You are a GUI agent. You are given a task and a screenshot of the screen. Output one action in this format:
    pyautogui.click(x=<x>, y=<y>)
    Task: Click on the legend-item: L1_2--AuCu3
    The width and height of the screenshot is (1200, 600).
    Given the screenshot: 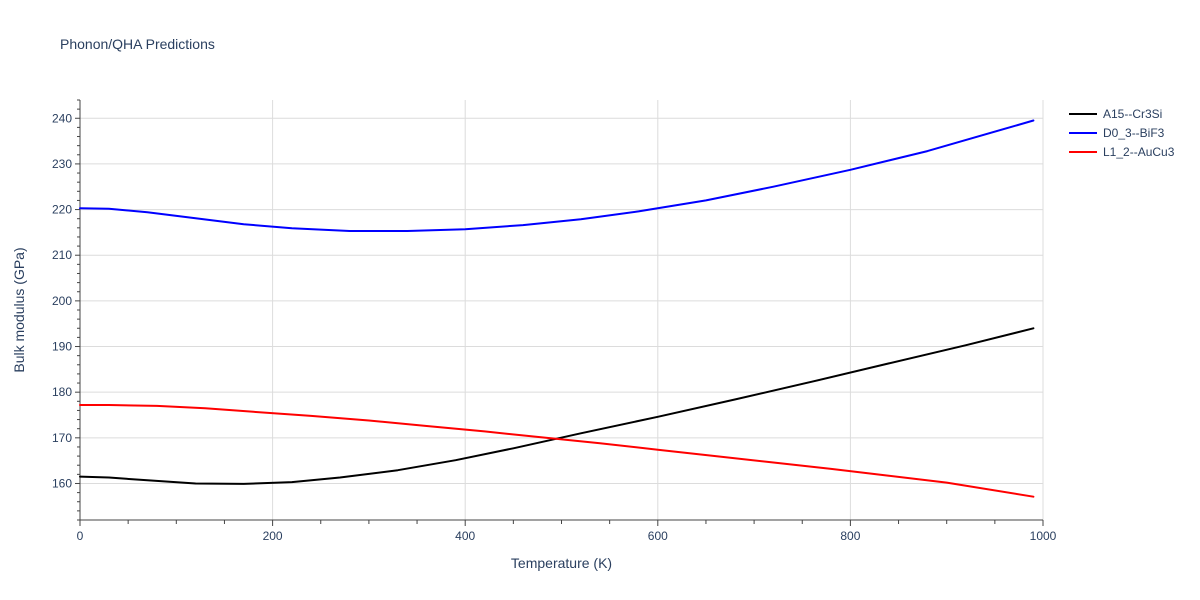 What is the action you would take?
    pyautogui.click(x=1122, y=152)
    